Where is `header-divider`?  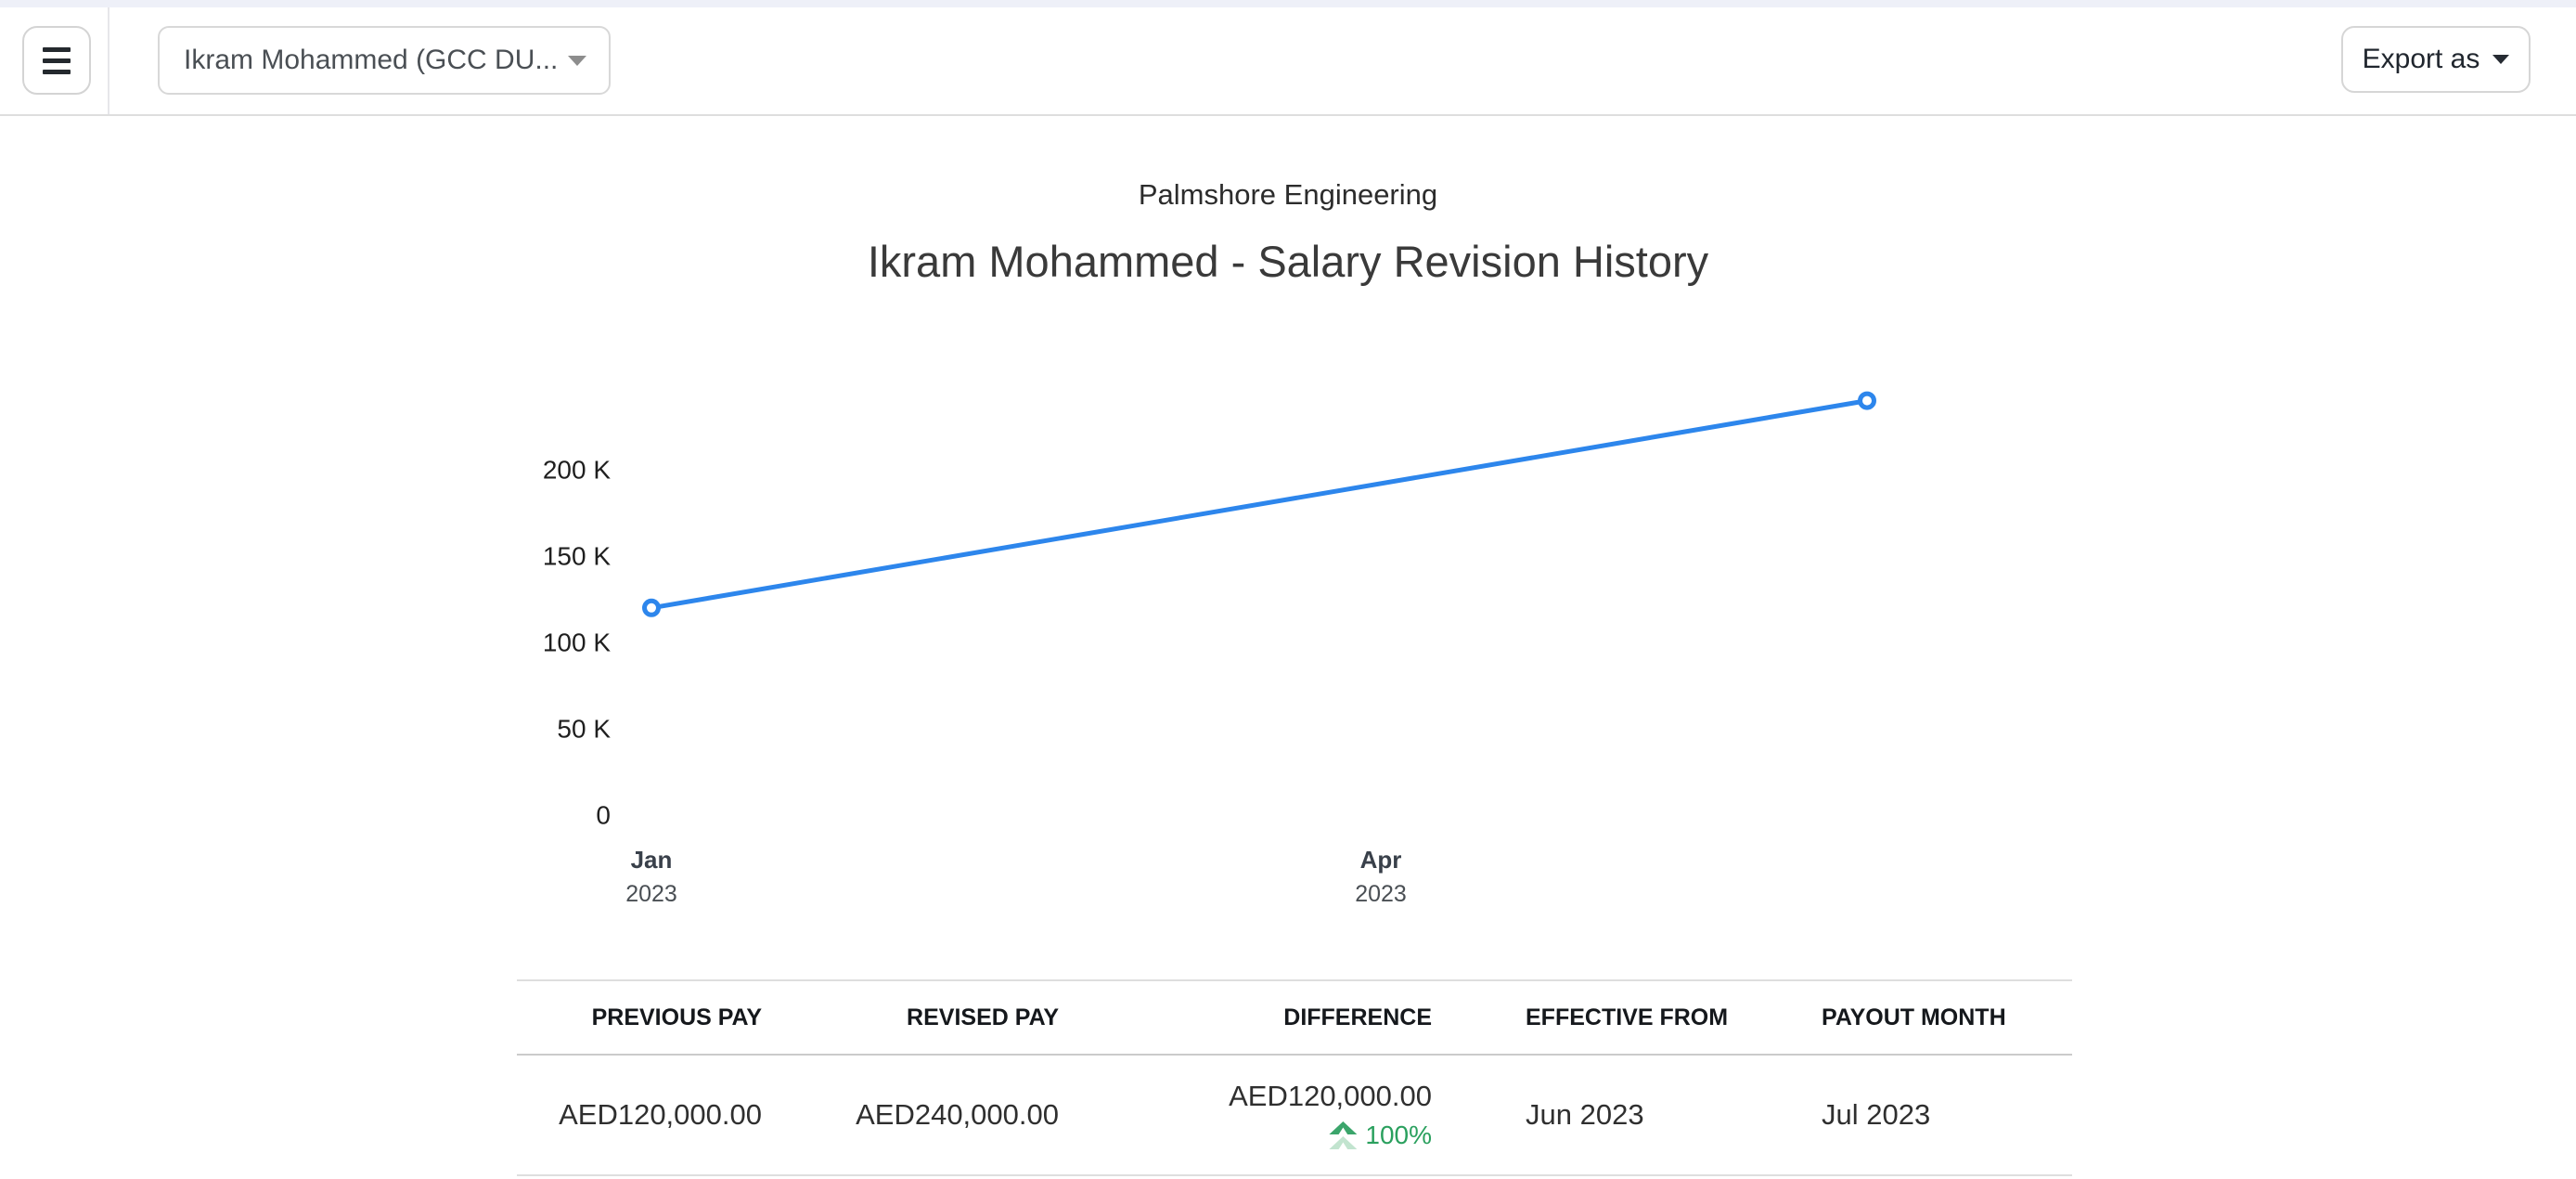
header-divider is located at coordinates (108, 60).